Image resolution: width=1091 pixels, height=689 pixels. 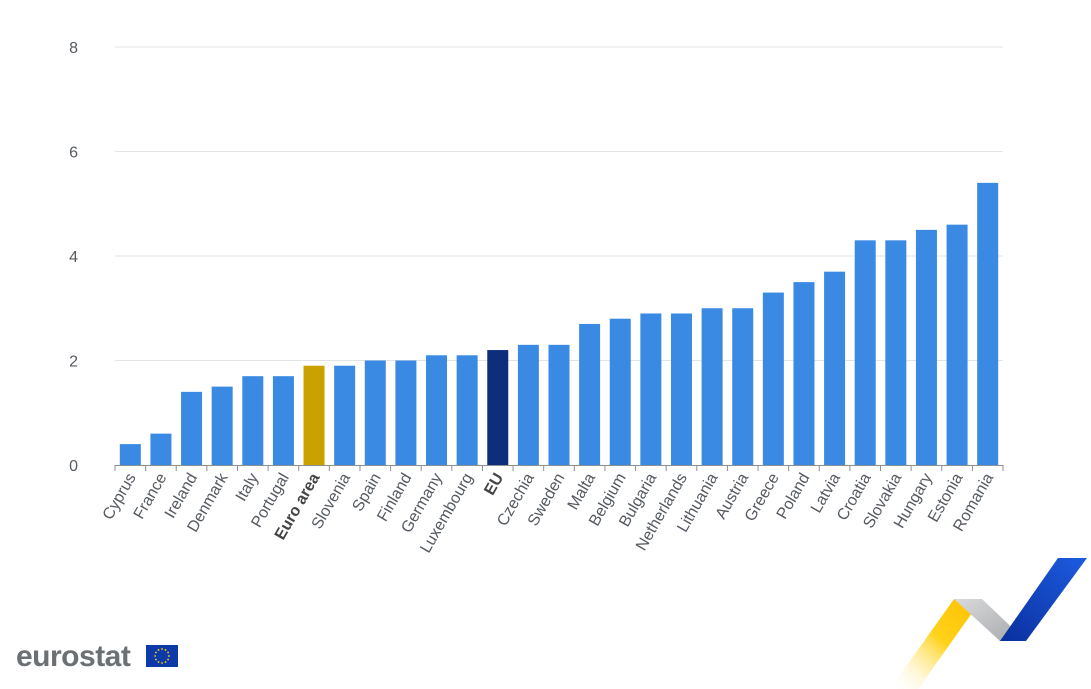 What do you see at coordinates (559, 468) in the screenshot?
I see `x-axis` at bounding box center [559, 468].